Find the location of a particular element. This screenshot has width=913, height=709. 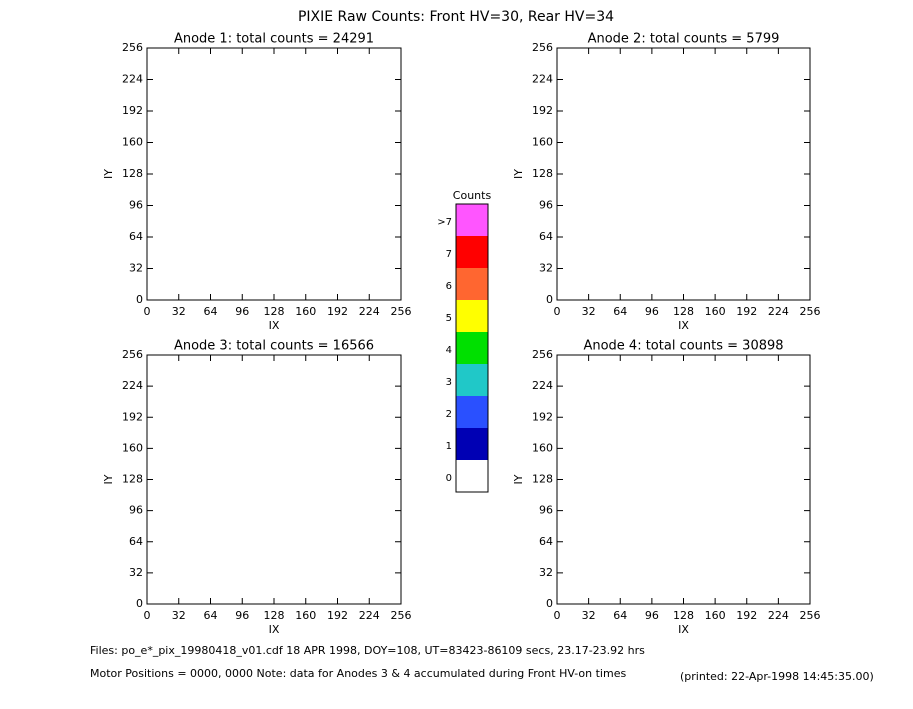

colorbar-label: 1 is located at coordinates (449, 446).